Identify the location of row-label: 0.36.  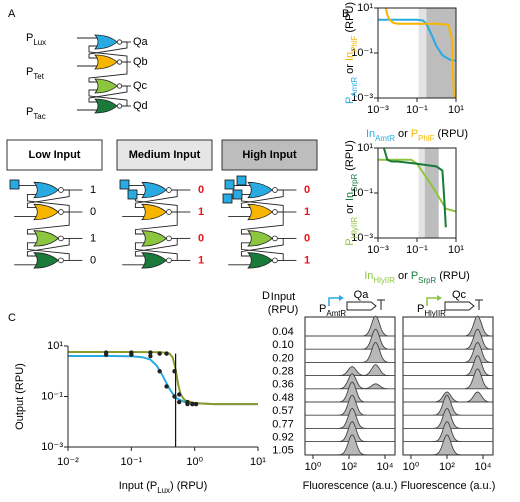
(282, 385).